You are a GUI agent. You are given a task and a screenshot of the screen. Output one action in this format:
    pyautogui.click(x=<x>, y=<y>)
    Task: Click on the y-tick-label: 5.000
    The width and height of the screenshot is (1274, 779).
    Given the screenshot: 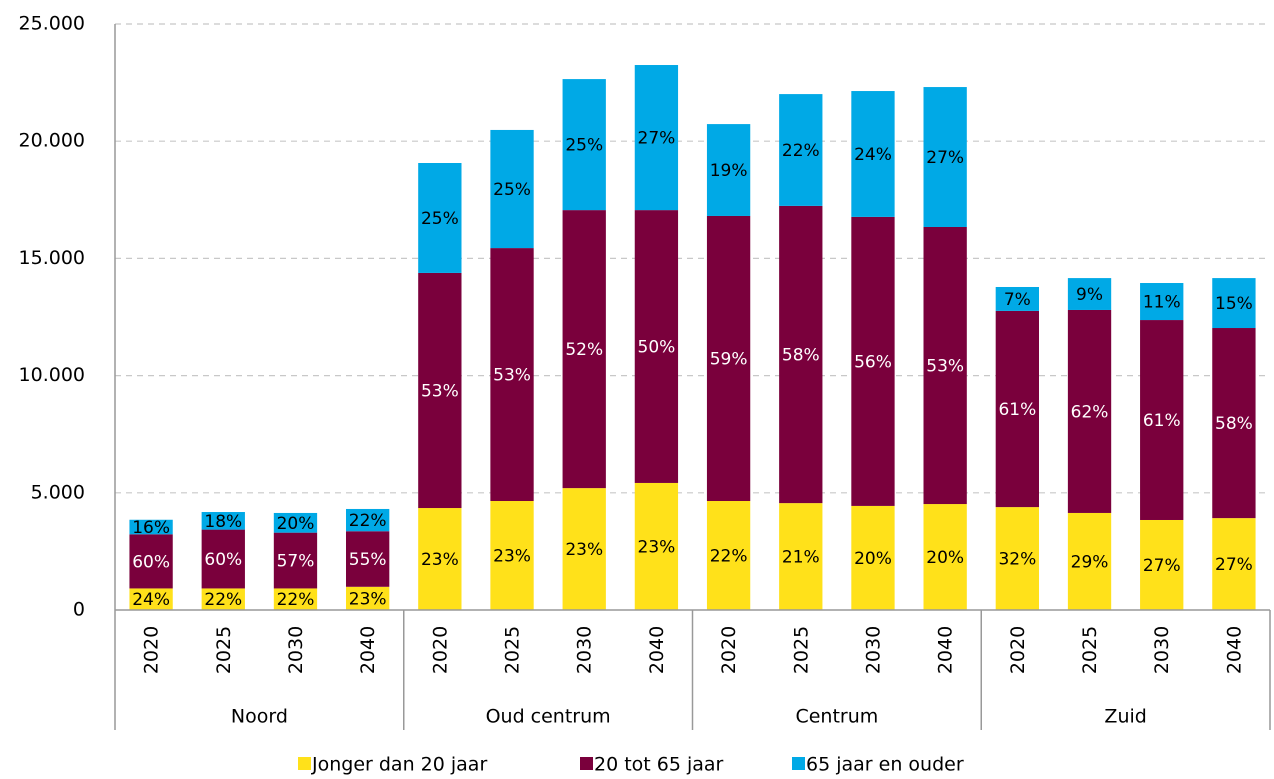 What is the action you would take?
    pyautogui.click(x=58, y=492)
    